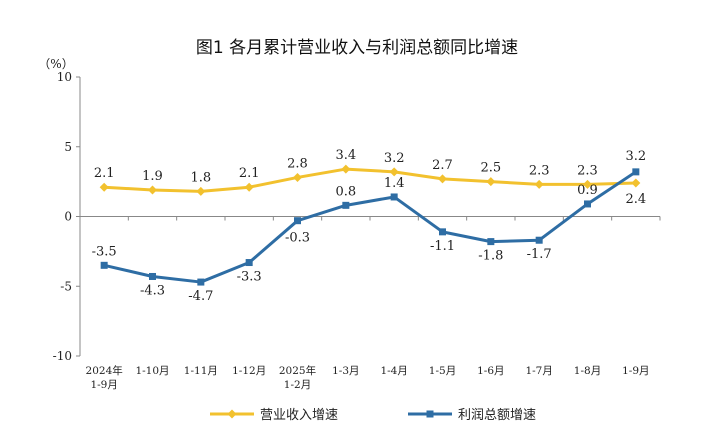  What do you see at coordinates (345, 155) in the screenshot?
I see `data-label: 3.4` at bounding box center [345, 155].